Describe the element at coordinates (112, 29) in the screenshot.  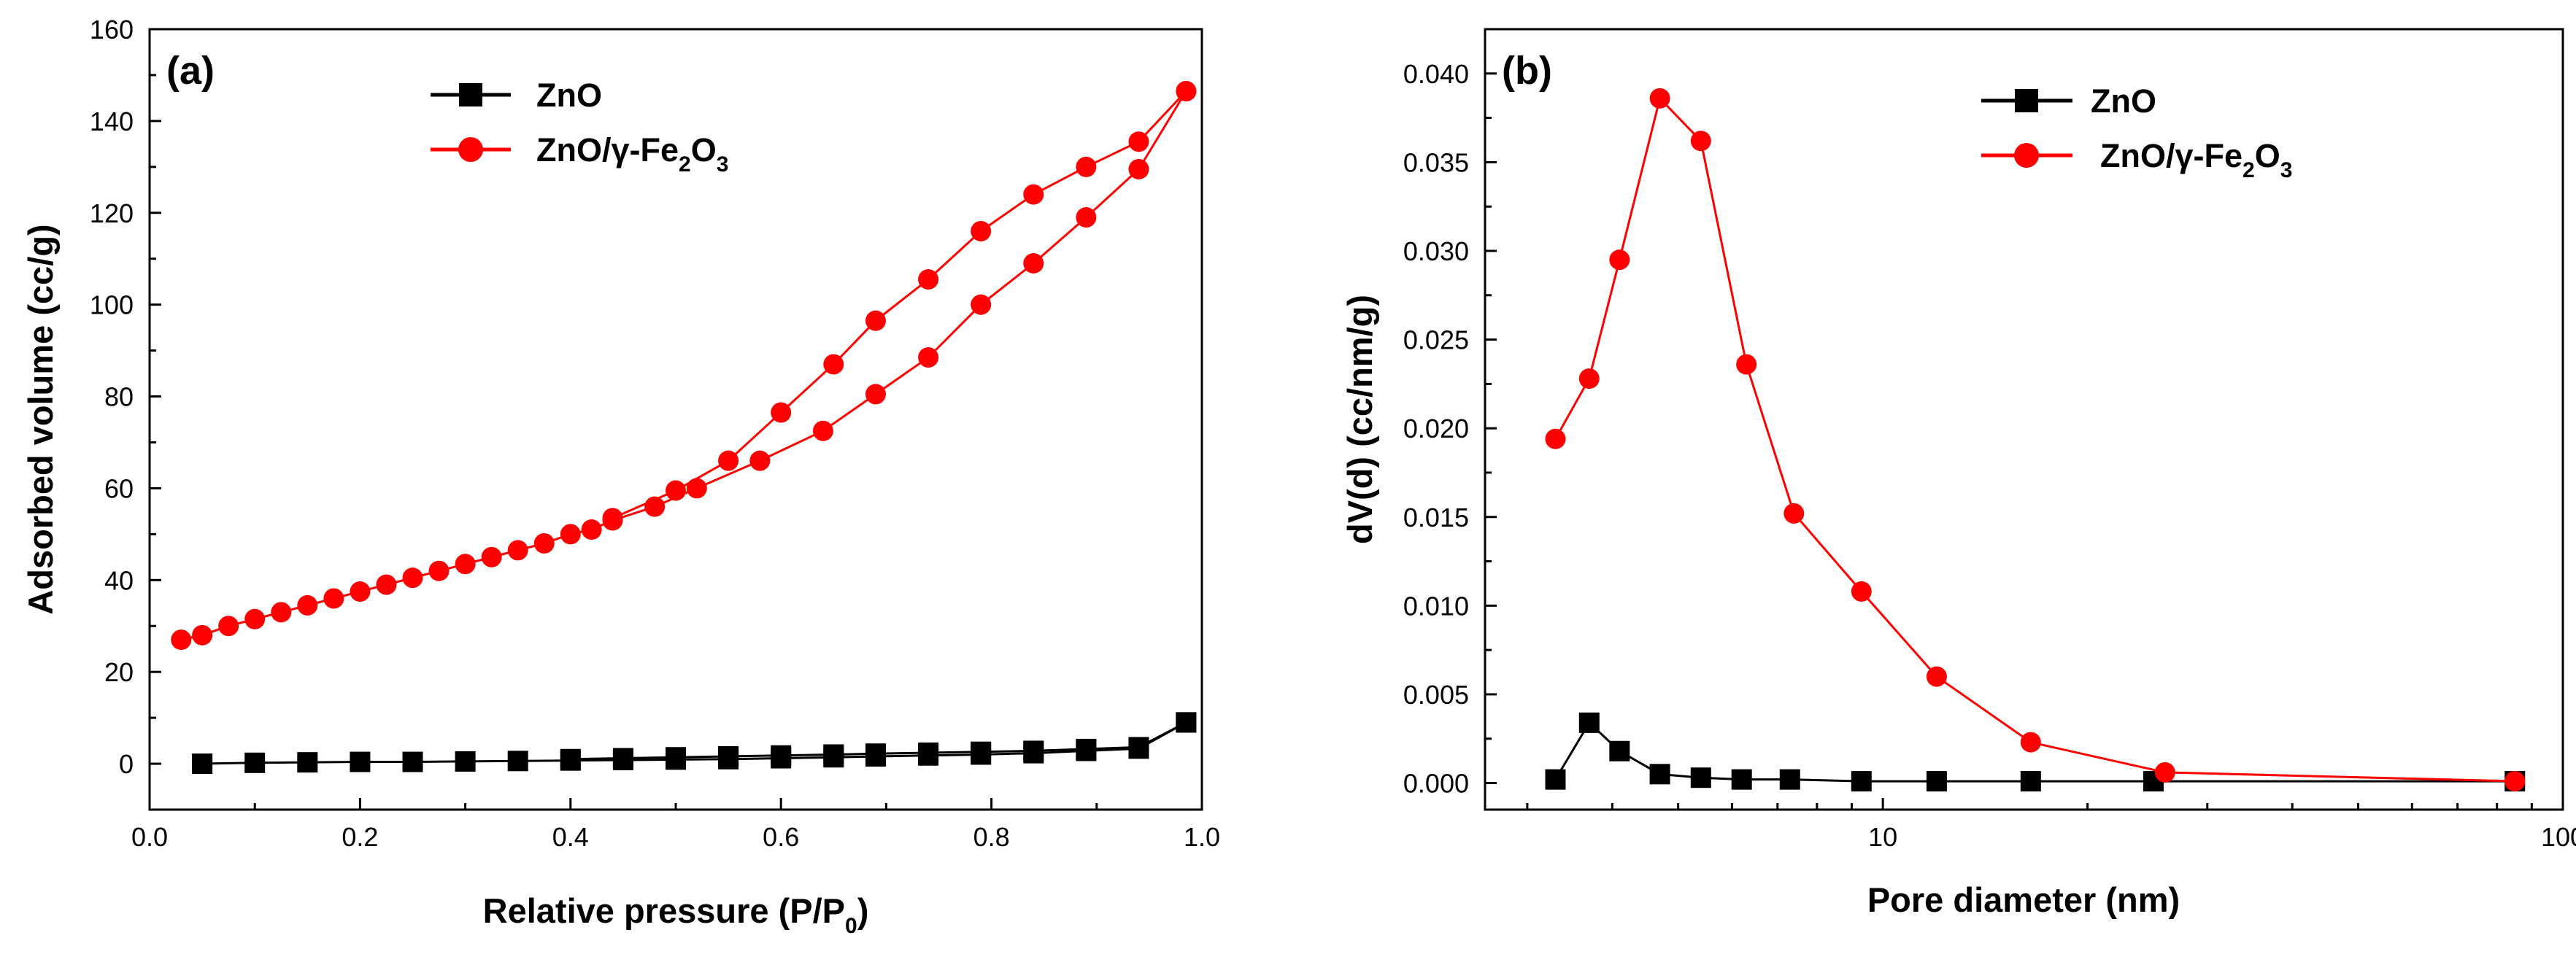
I see `panel-a-y-tick-label: 160` at that location.